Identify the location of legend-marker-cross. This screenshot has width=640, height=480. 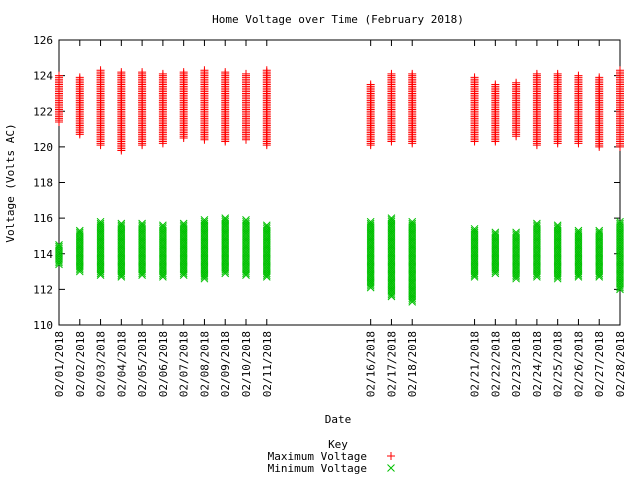
(391, 468).